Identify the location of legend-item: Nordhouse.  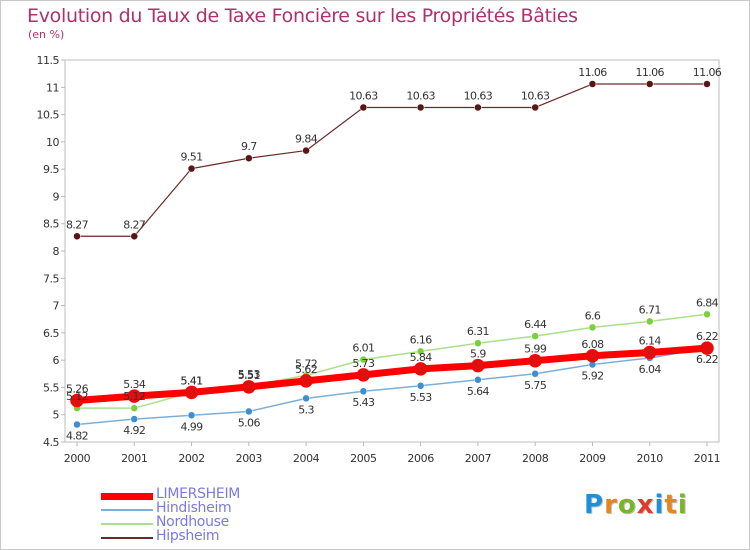
(231, 522).